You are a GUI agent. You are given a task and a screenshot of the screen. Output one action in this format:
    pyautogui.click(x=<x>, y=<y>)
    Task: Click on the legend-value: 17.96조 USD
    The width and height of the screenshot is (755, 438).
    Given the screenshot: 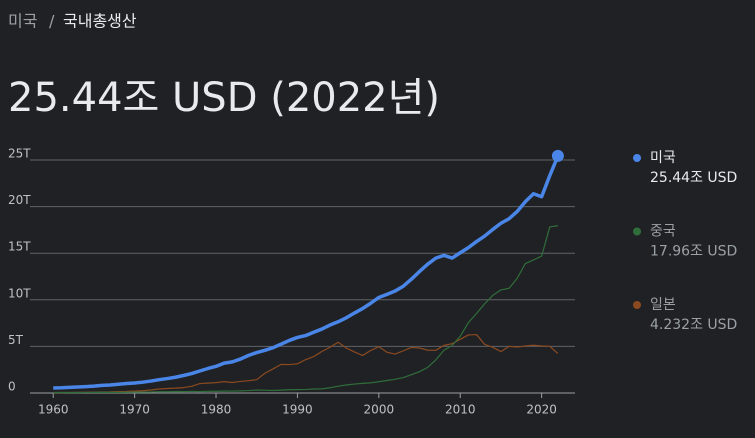 What is the action you would take?
    pyautogui.click(x=693, y=252)
    